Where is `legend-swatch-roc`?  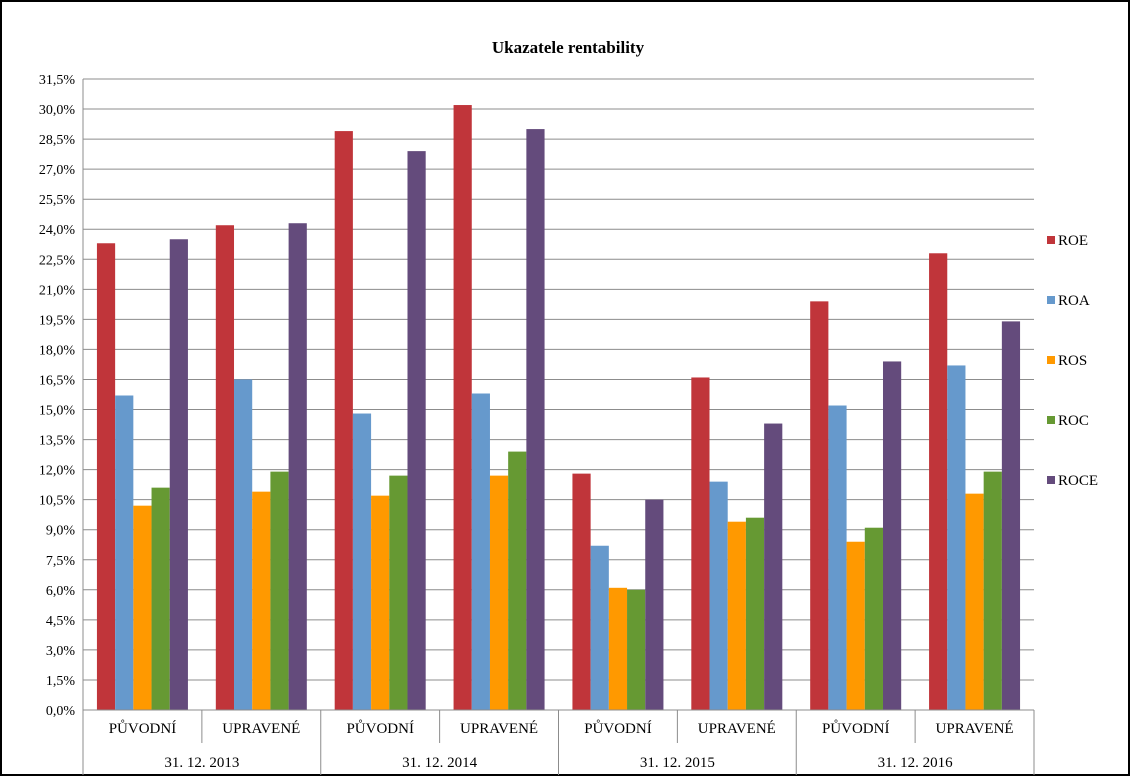
legend-swatch-roc is located at coordinates (1051, 420).